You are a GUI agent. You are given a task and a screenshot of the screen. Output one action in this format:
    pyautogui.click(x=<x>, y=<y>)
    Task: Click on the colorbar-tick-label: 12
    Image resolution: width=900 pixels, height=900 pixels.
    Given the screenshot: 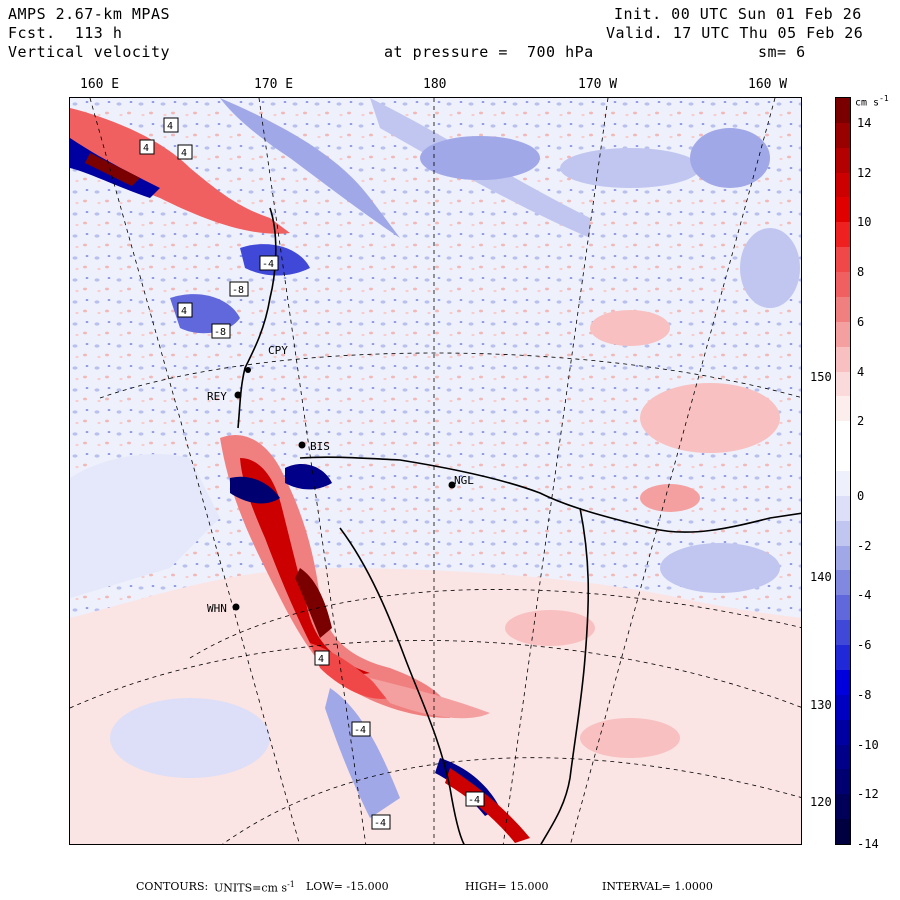 What is the action you would take?
    pyautogui.click(x=864, y=172)
    